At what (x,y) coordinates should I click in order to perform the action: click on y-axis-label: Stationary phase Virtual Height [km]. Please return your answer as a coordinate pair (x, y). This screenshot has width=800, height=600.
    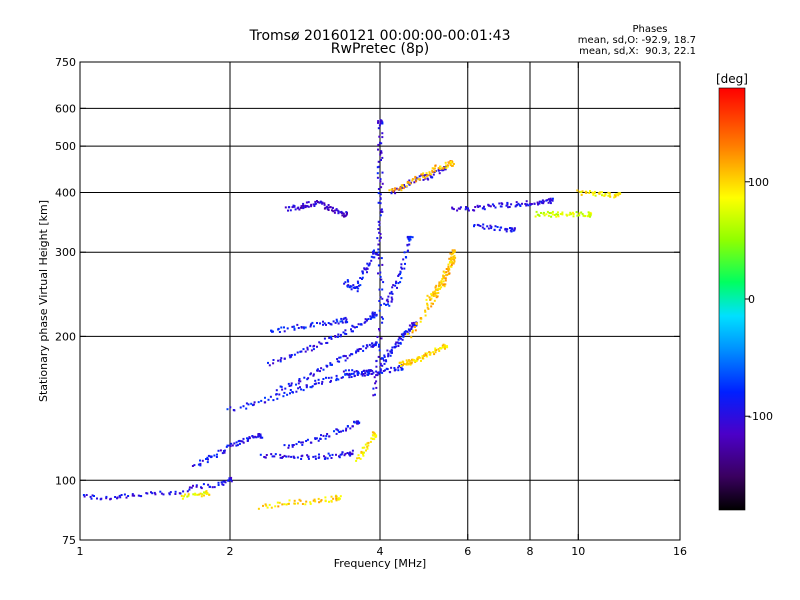
    Looking at the image, I should click on (43, 301).